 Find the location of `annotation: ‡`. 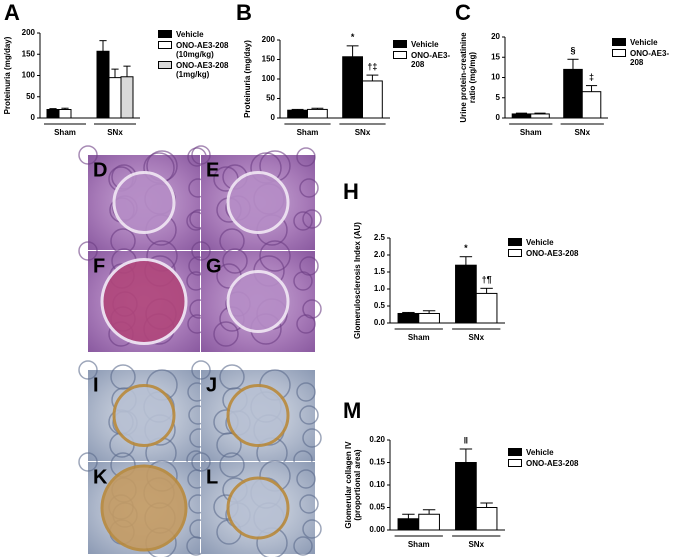

annotation: ‡ is located at coordinates (591, 77).